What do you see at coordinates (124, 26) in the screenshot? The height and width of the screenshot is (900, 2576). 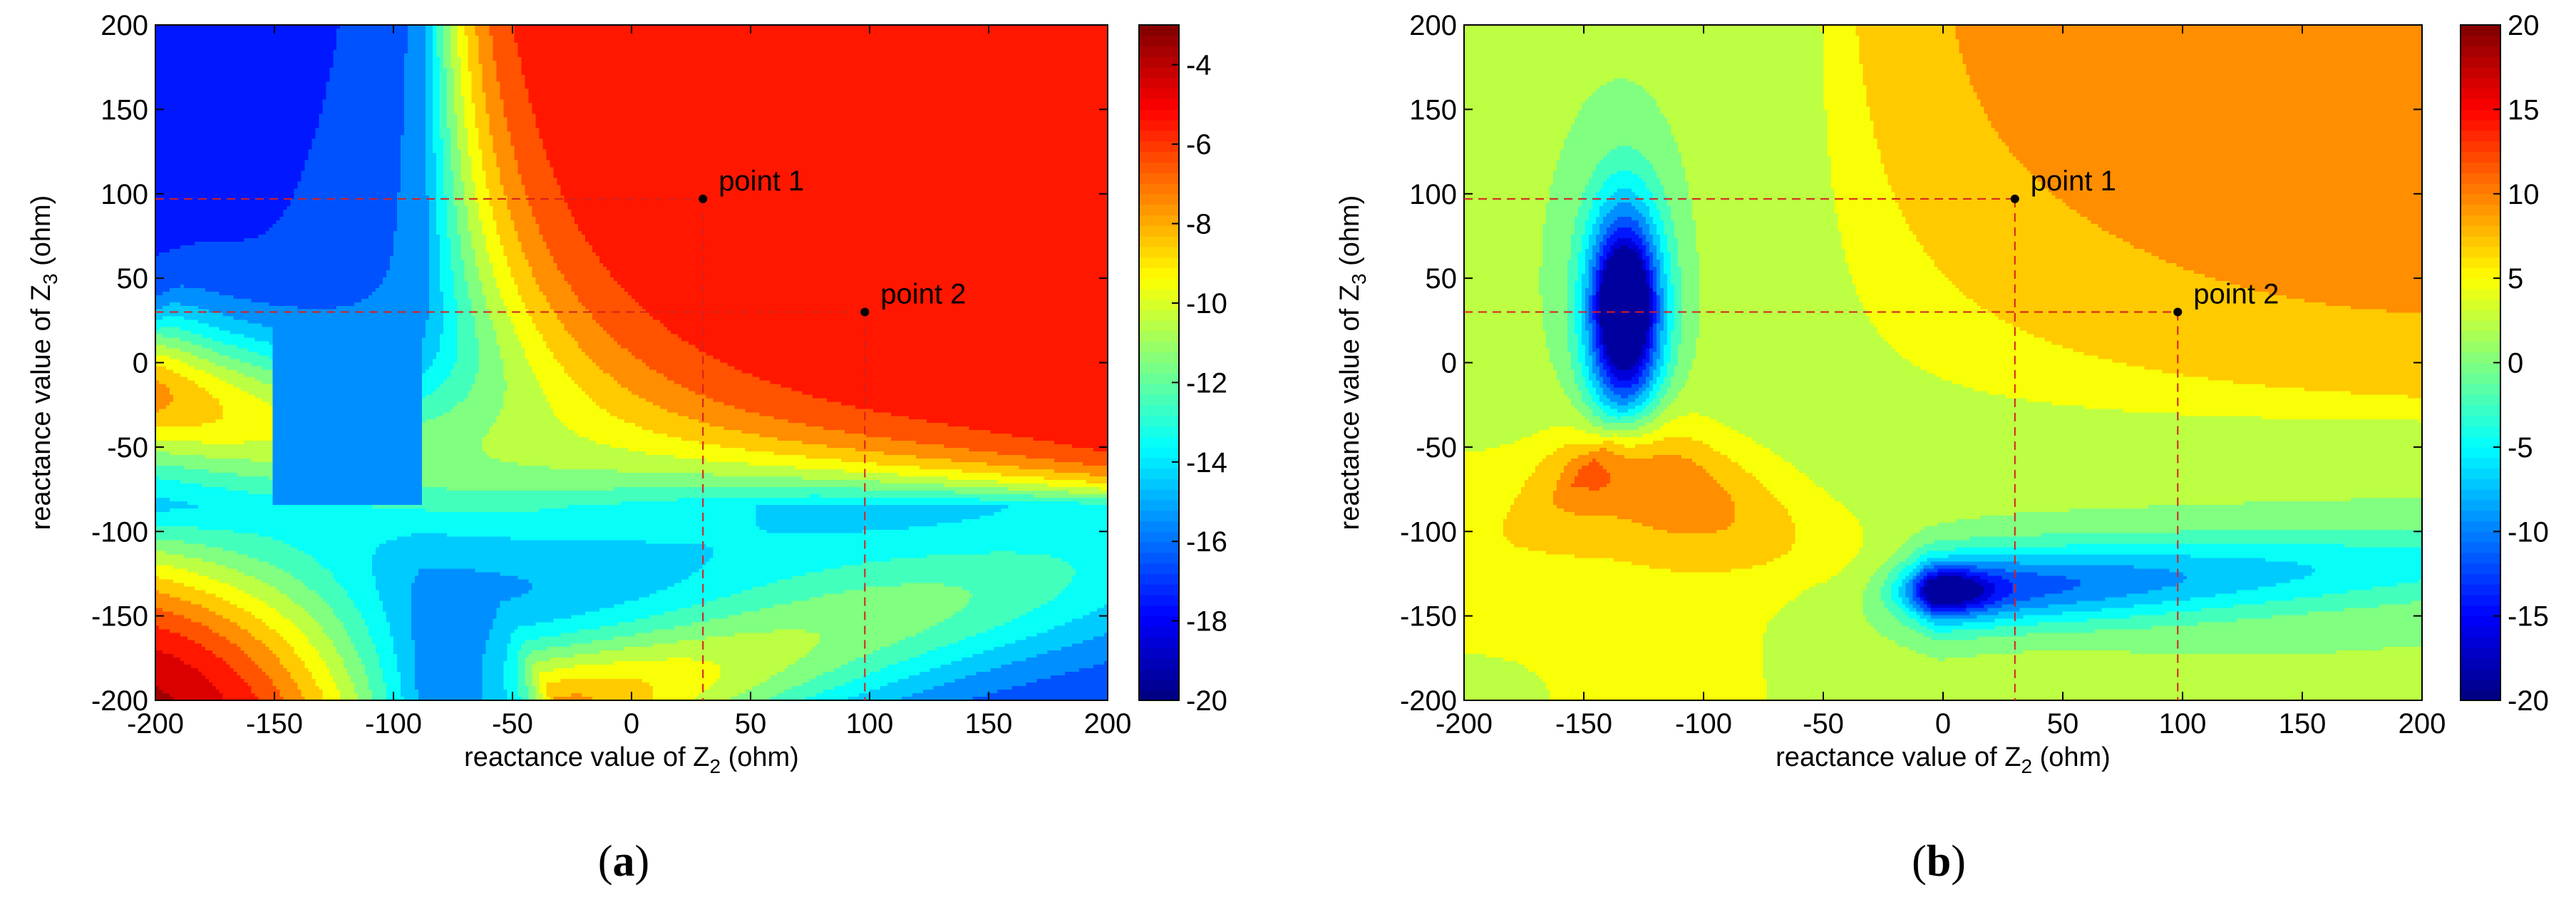 I see `y-tick-label: 200` at bounding box center [124, 26].